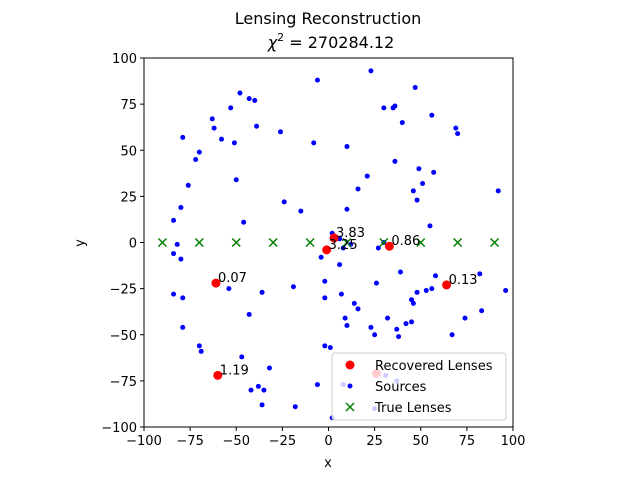 The height and width of the screenshot is (480, 640). Describe the element at coordinates (513, 441) in the screenshot. I see `x-tick-label: 100` at that location.